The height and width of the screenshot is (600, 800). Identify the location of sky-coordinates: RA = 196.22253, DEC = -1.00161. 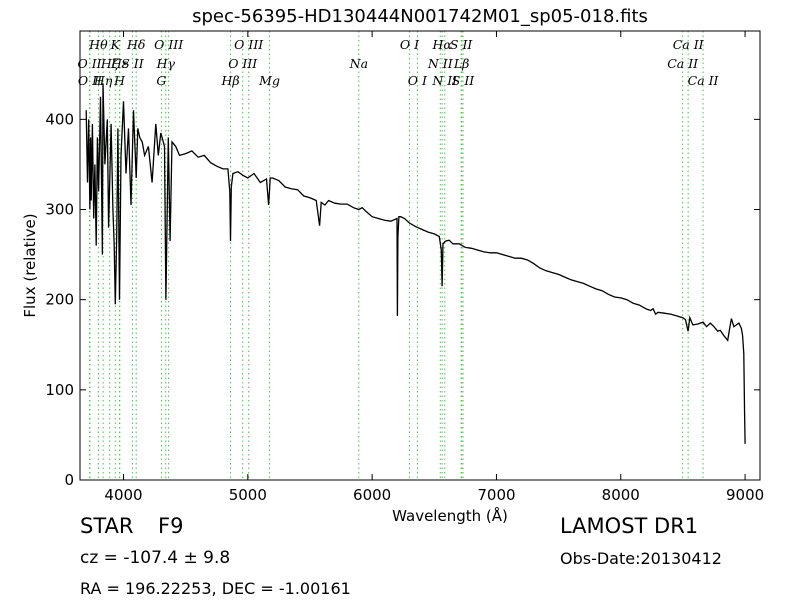
(215, 588).